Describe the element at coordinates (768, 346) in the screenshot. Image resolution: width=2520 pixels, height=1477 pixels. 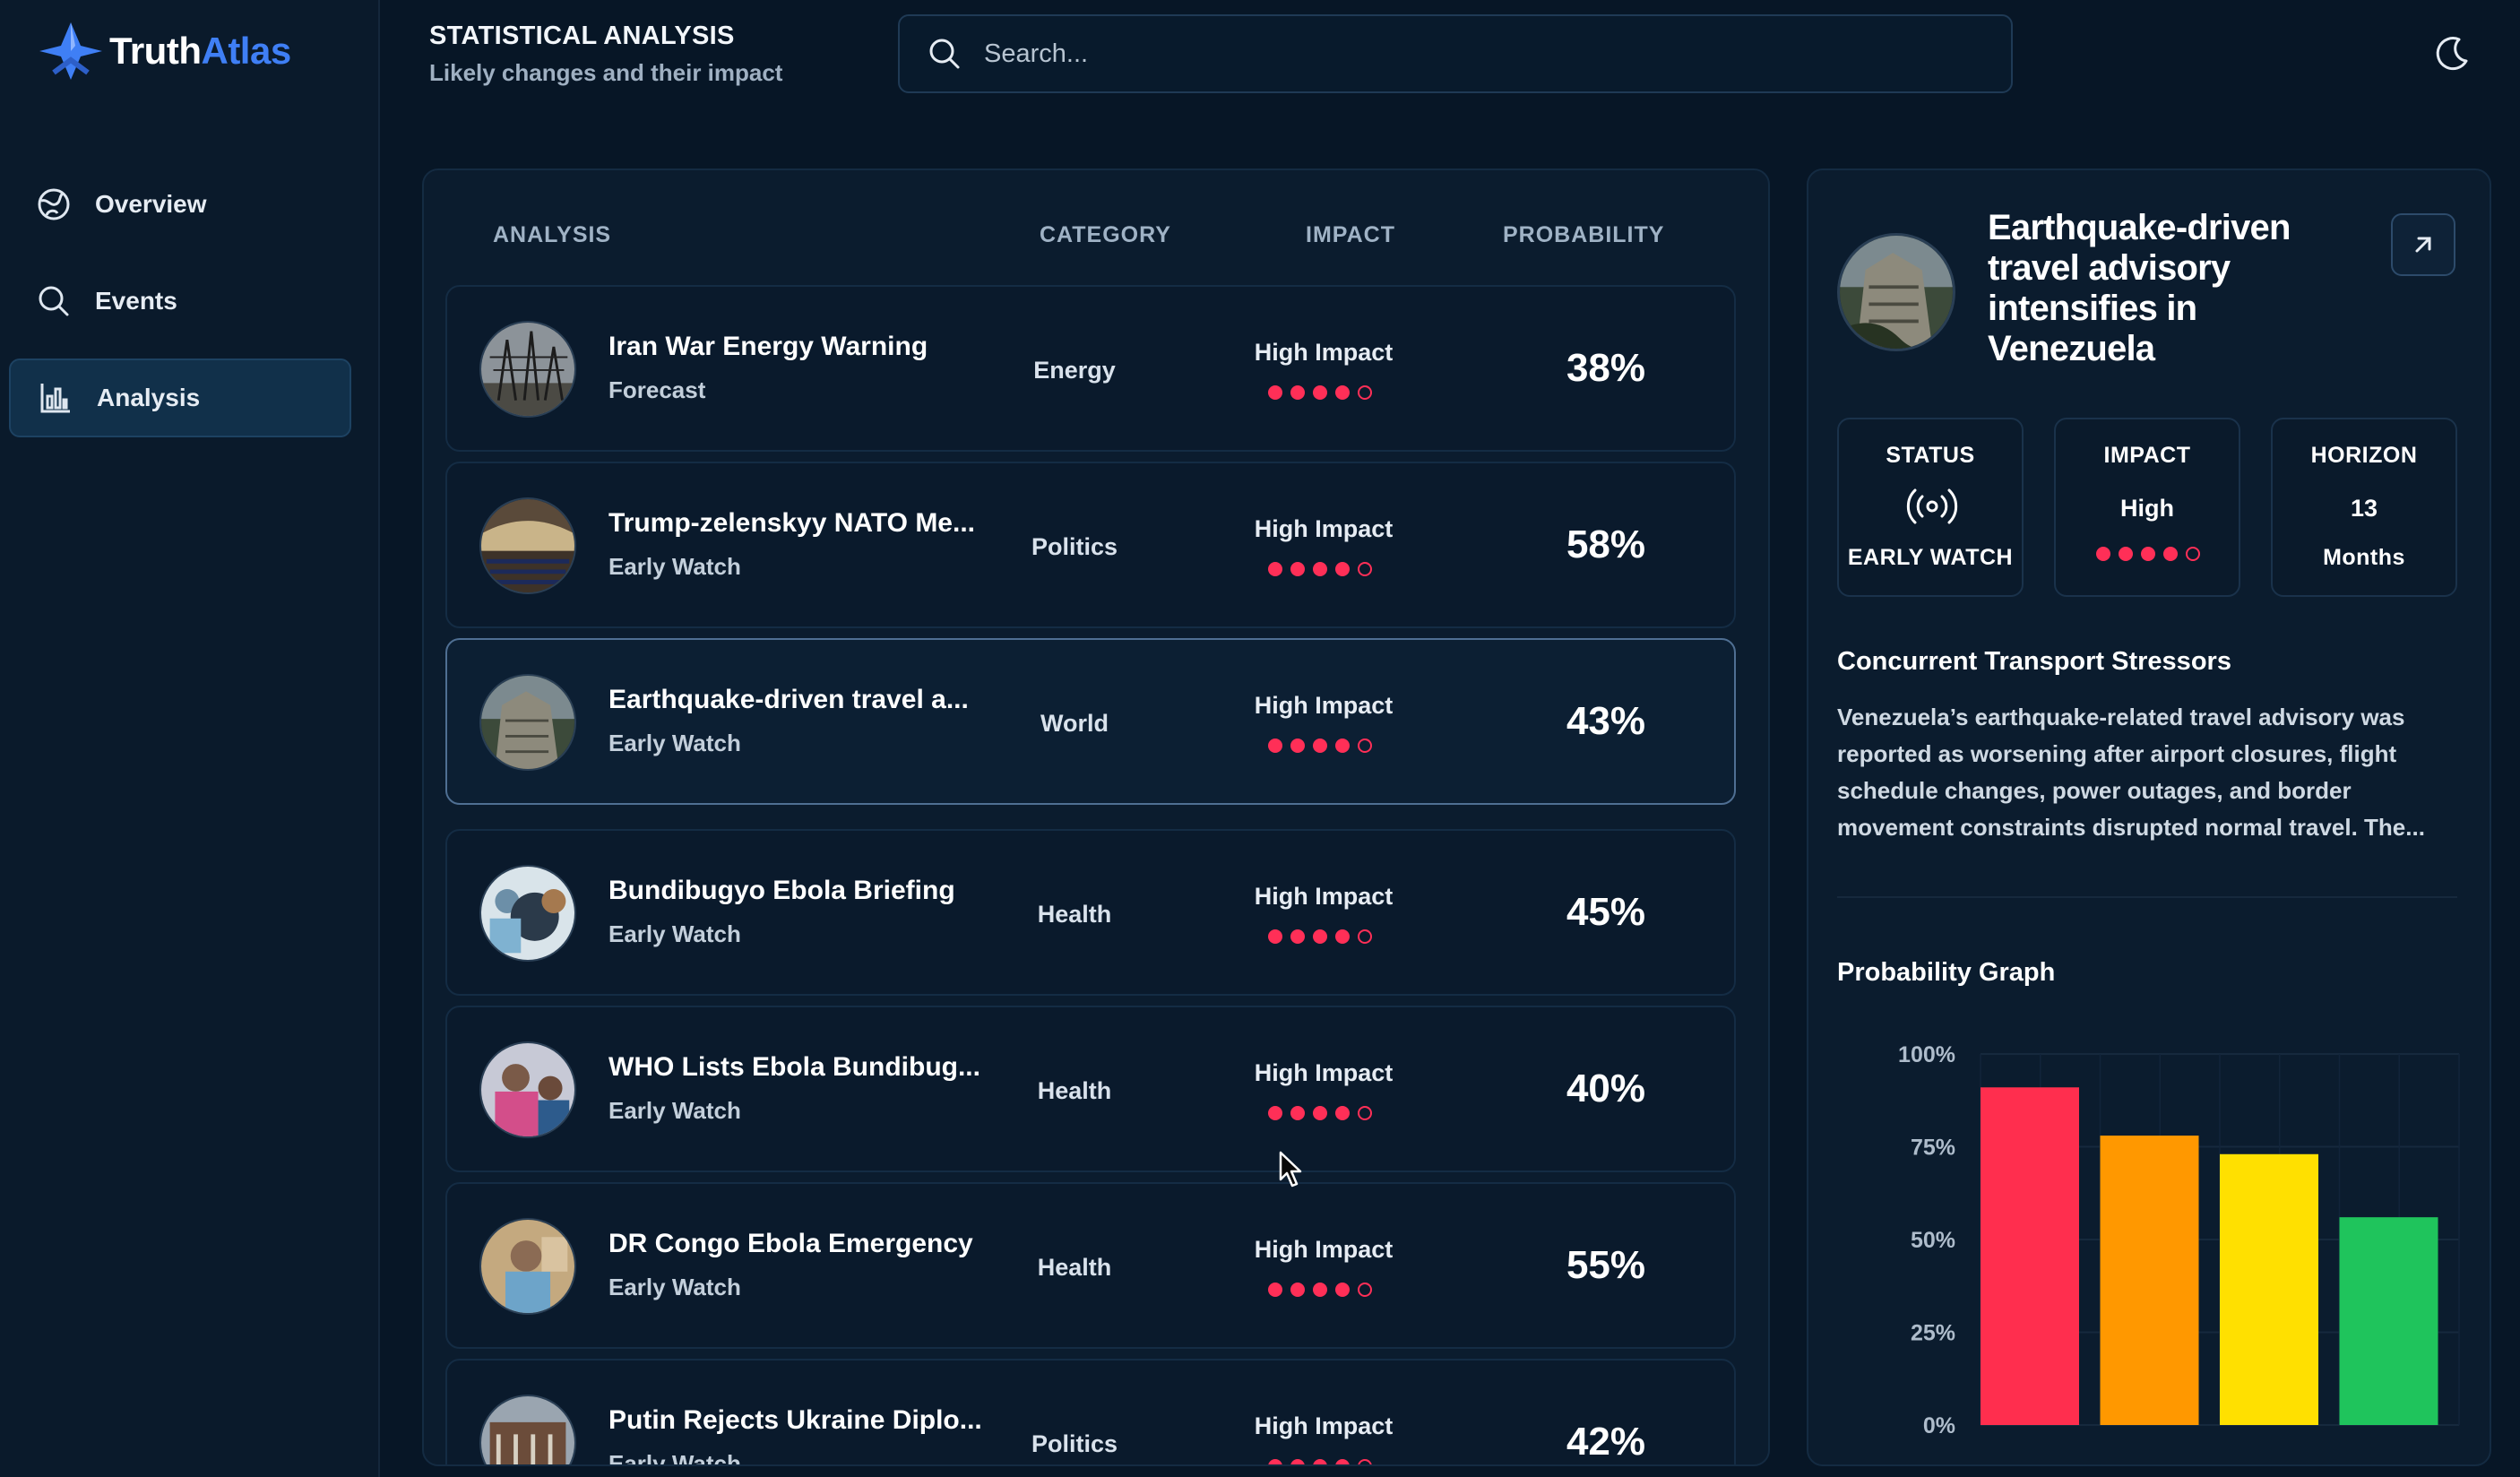
I see `row-title: Iran War Energy Warning` at that location.